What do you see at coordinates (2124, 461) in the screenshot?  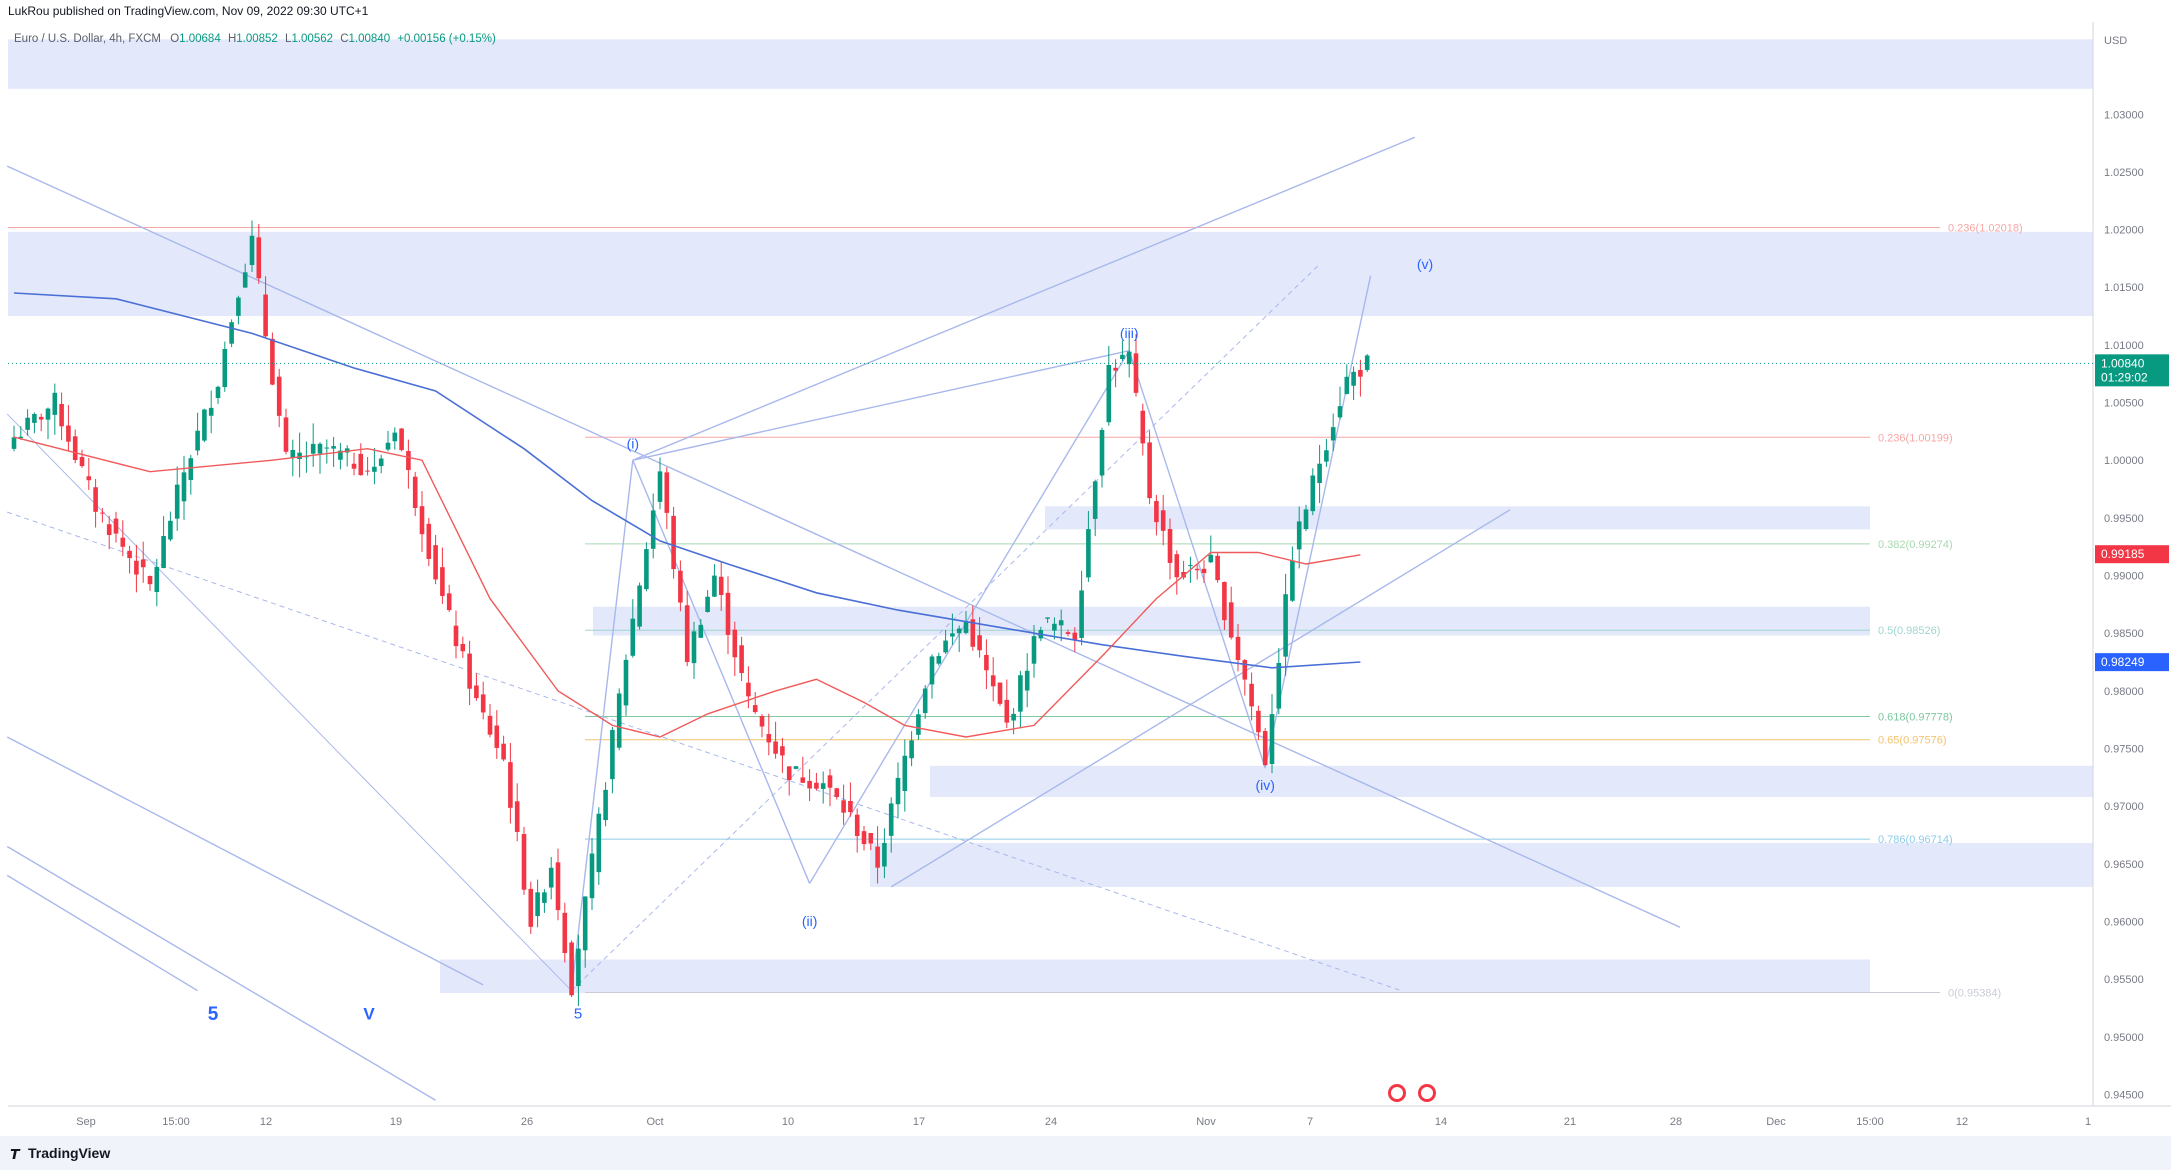 I see `price-tick-6: 1.00000` at bounding box center [2124, 461].